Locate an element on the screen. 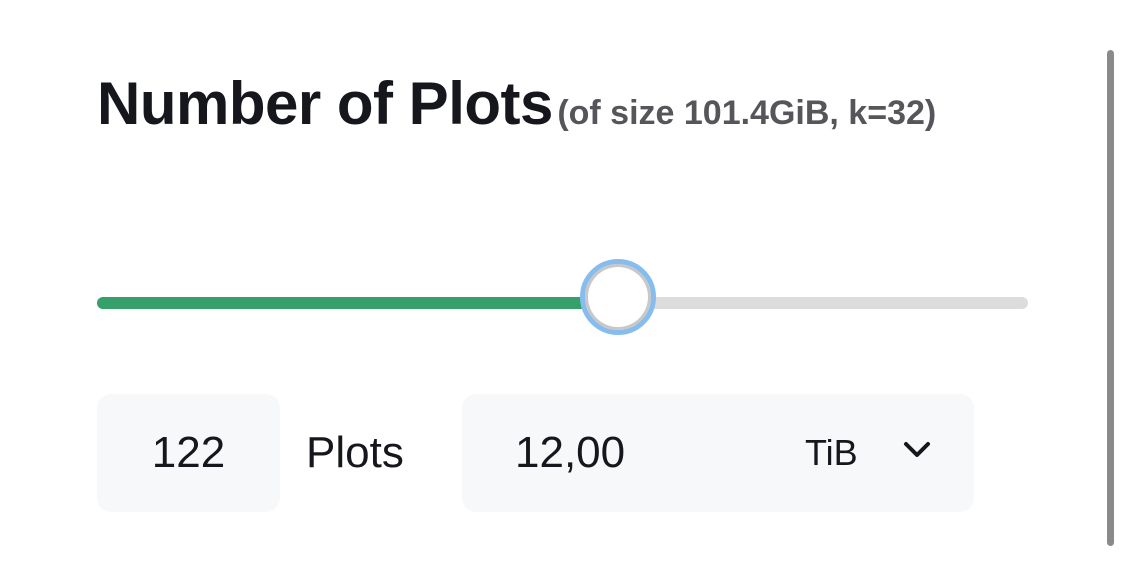  plots-label: Plots is located at coordinates (355, 452).